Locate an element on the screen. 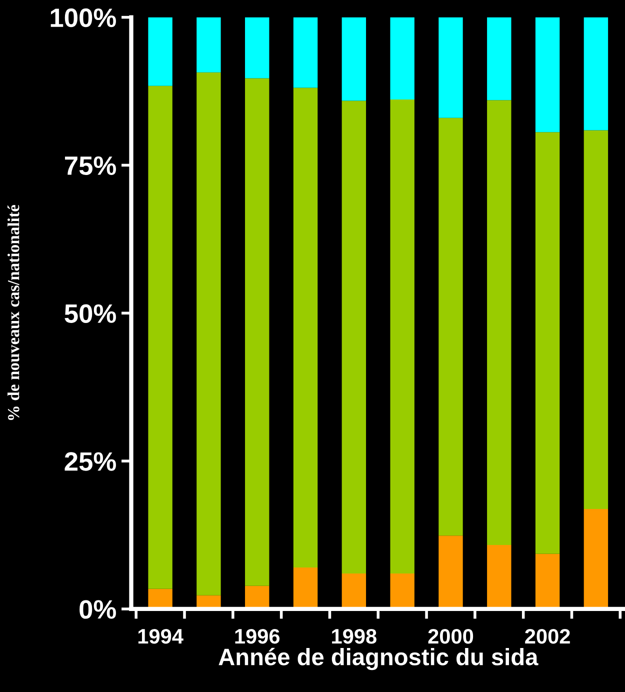  x-axis-title: Année de diagnostic du sida is located at coordinates (378, 659).